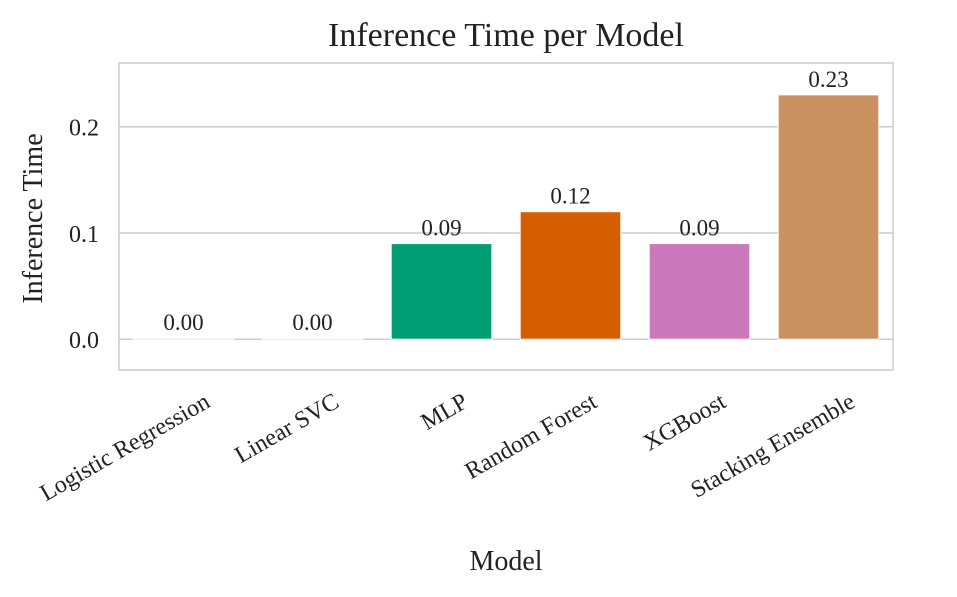 This screenshot has width=957, height=597. I want to click on x-tick-label: MLP, so click(445, 412).